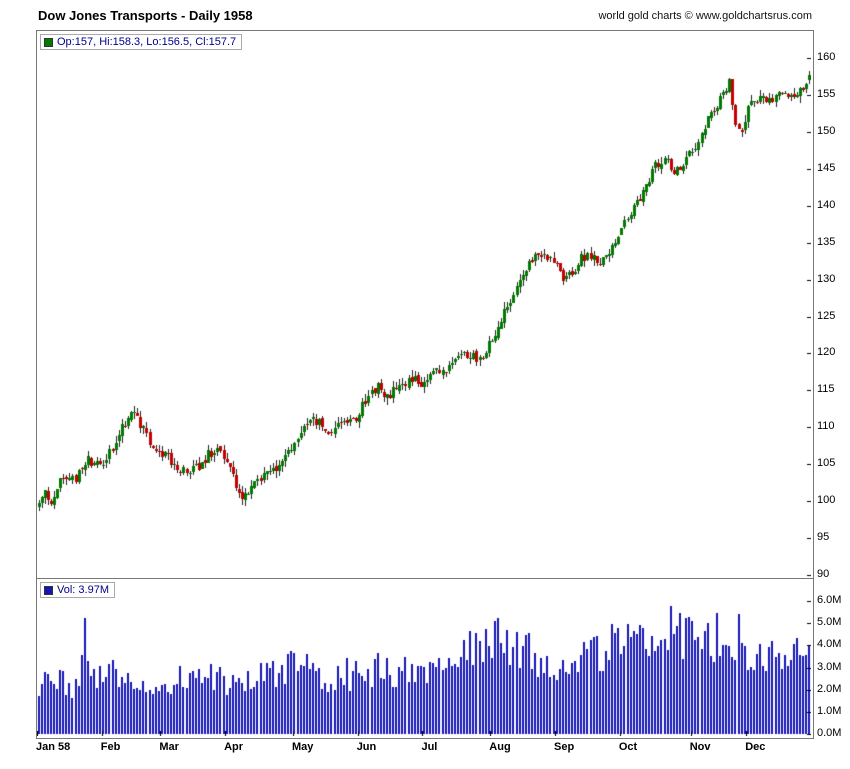  Describe the element at coordinates (826, 93) in the screenshot. I see `price-tick-label: 155` at that location.